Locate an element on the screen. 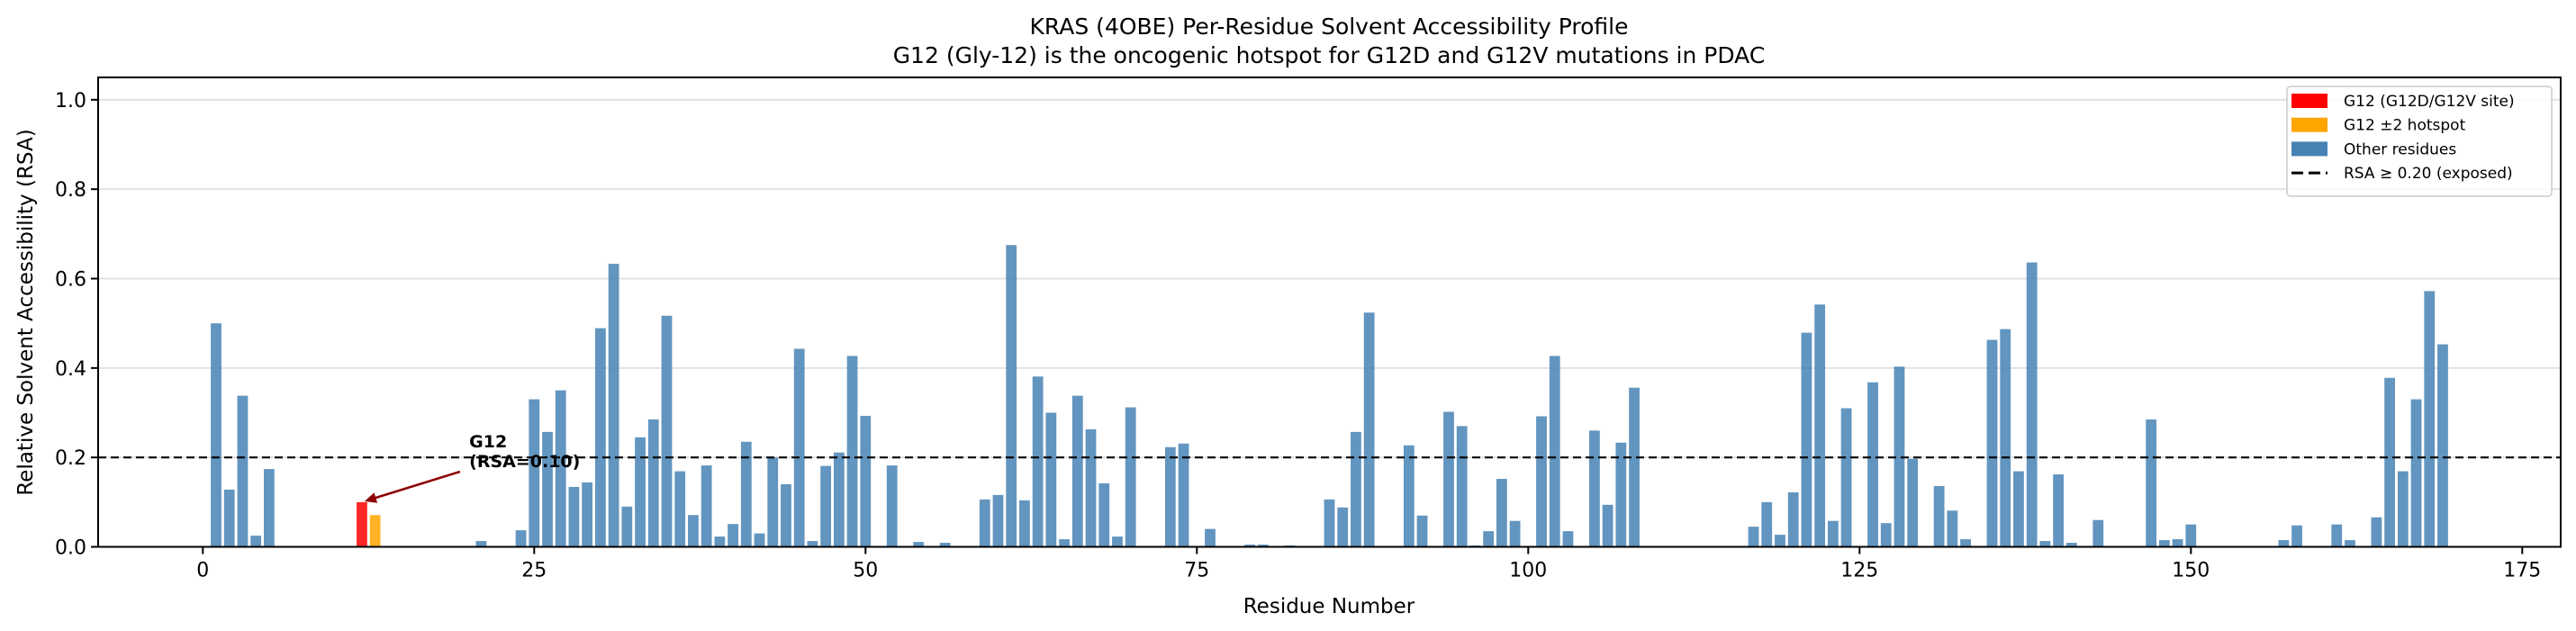 This screenshot has width=2576, height=631. y-tick-label: 0.6 is located at coordinates (70, 280).